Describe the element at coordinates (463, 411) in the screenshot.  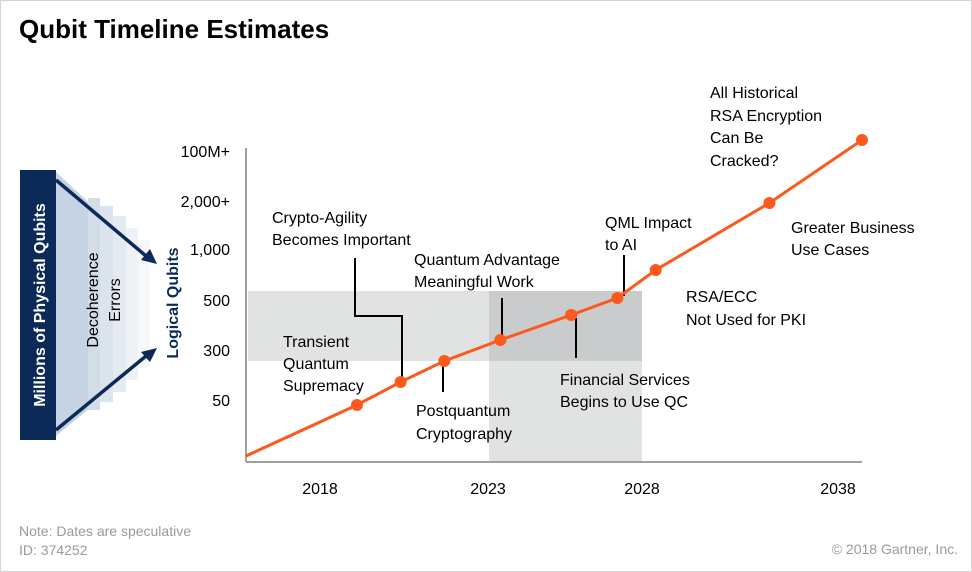
I see `annotation-line: Postquantum` at that location.